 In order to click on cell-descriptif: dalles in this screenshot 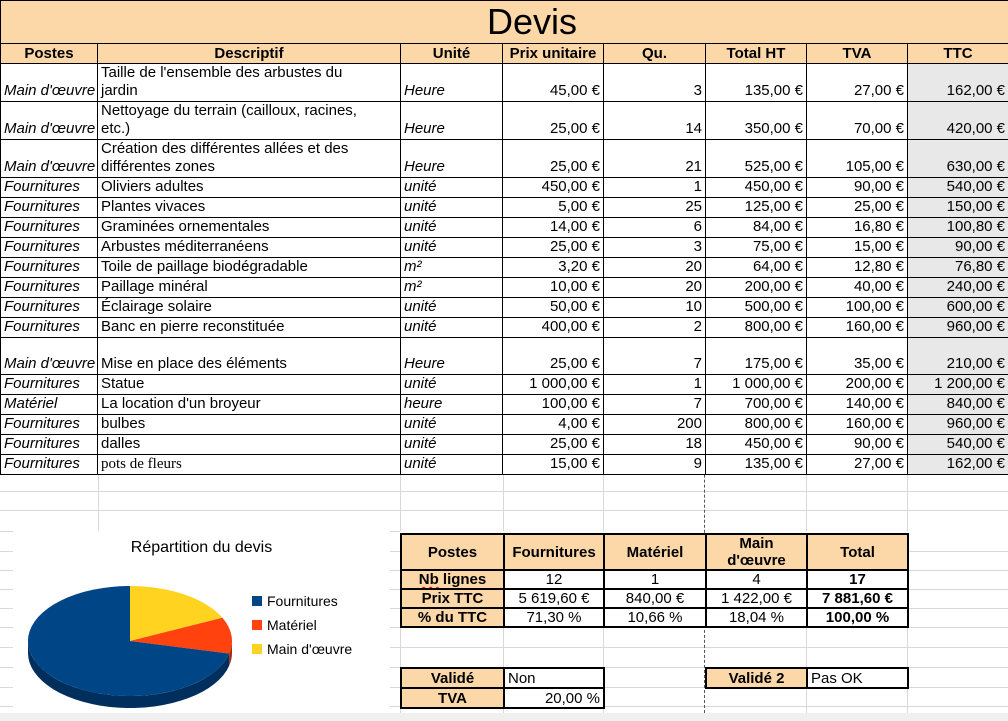, I will do `click(249, 444)`.